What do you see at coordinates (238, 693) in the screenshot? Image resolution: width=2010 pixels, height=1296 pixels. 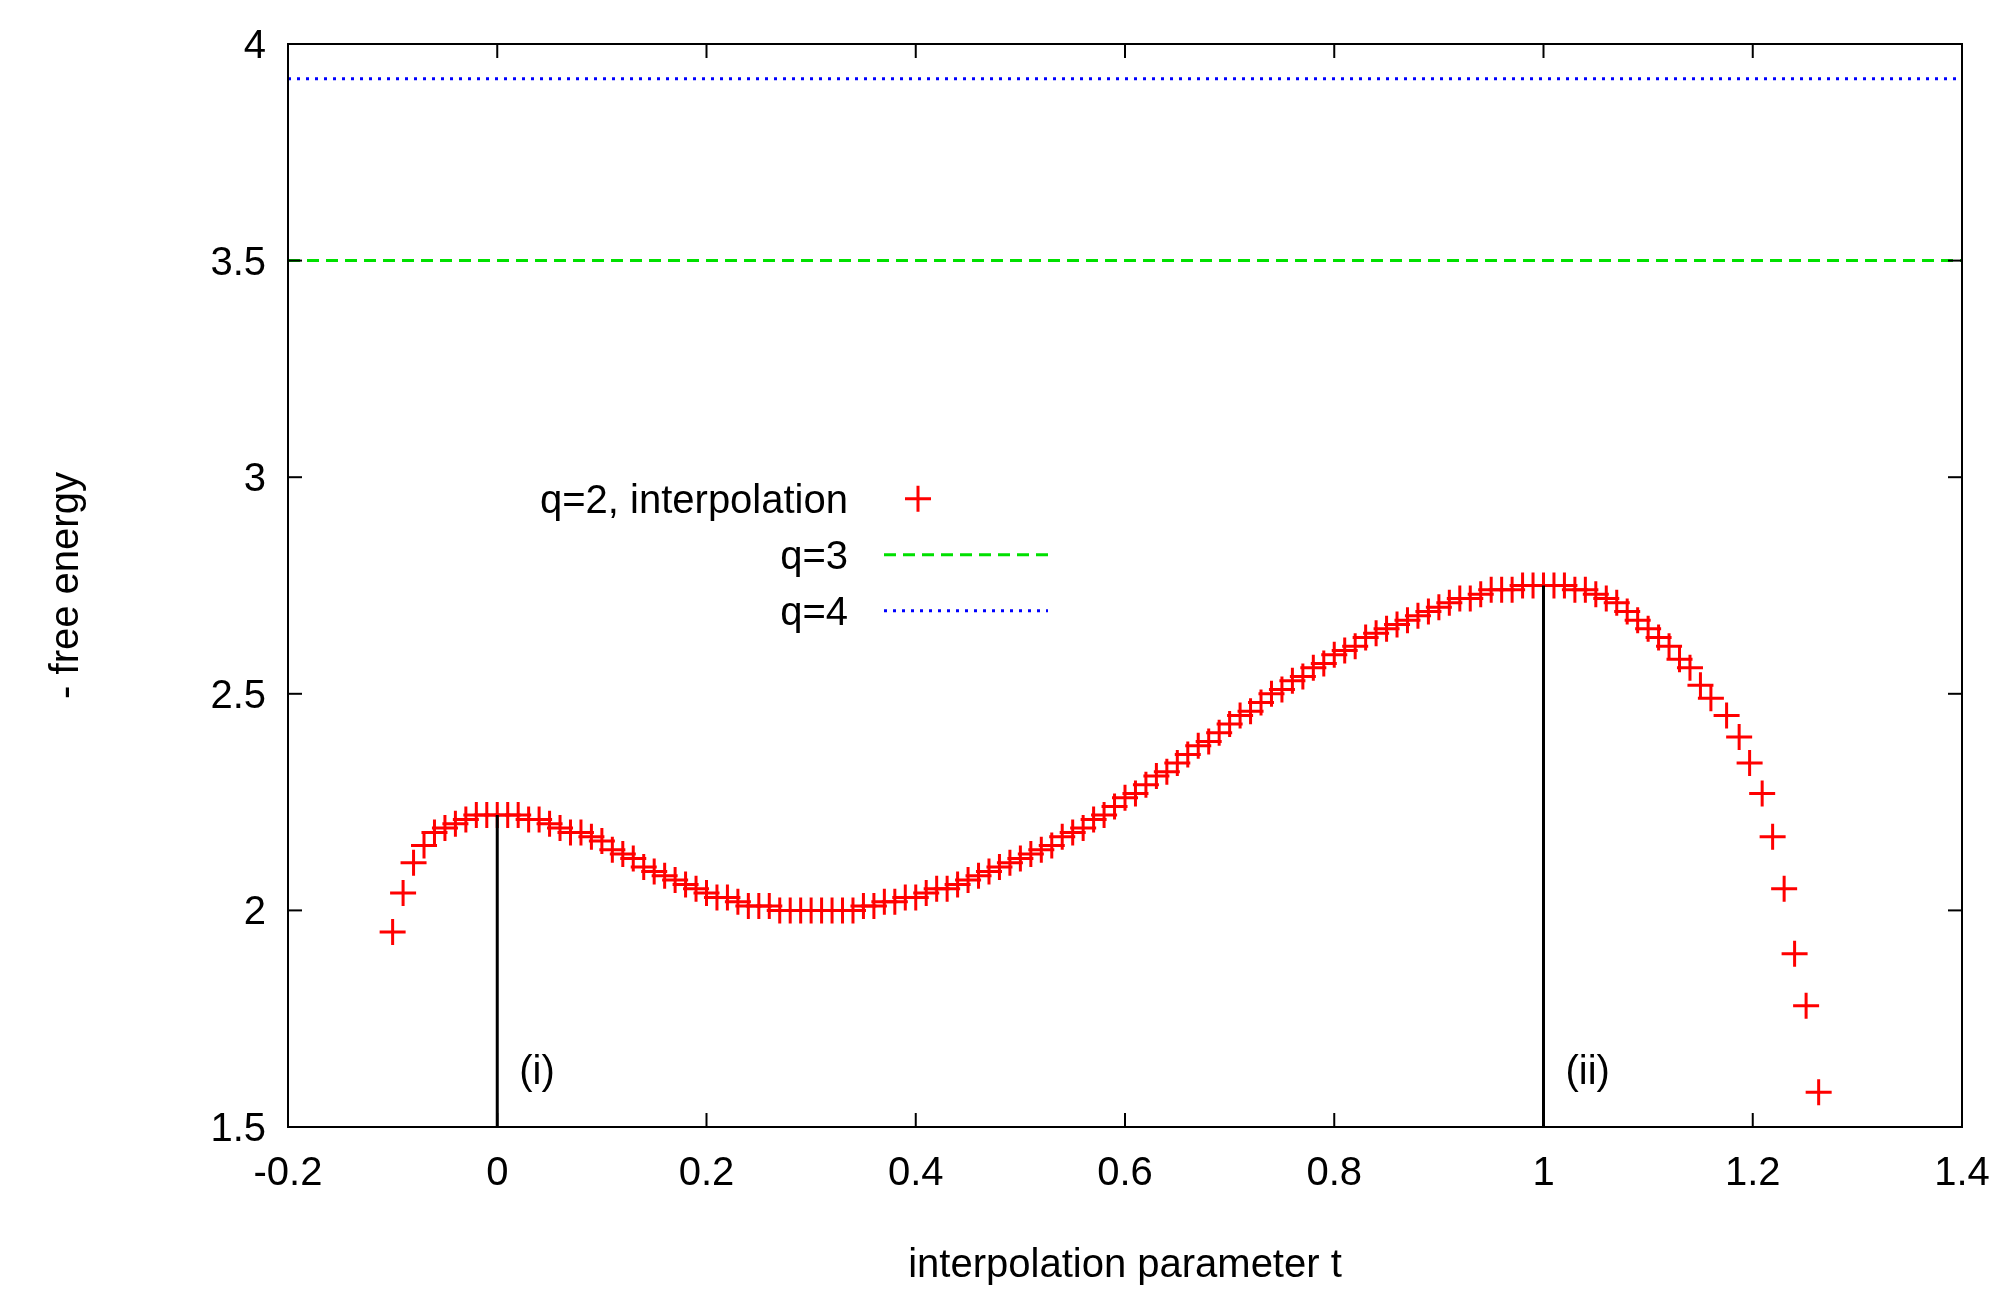 I see `y-tick-label: 2.5` at bounding box center [238, 693].